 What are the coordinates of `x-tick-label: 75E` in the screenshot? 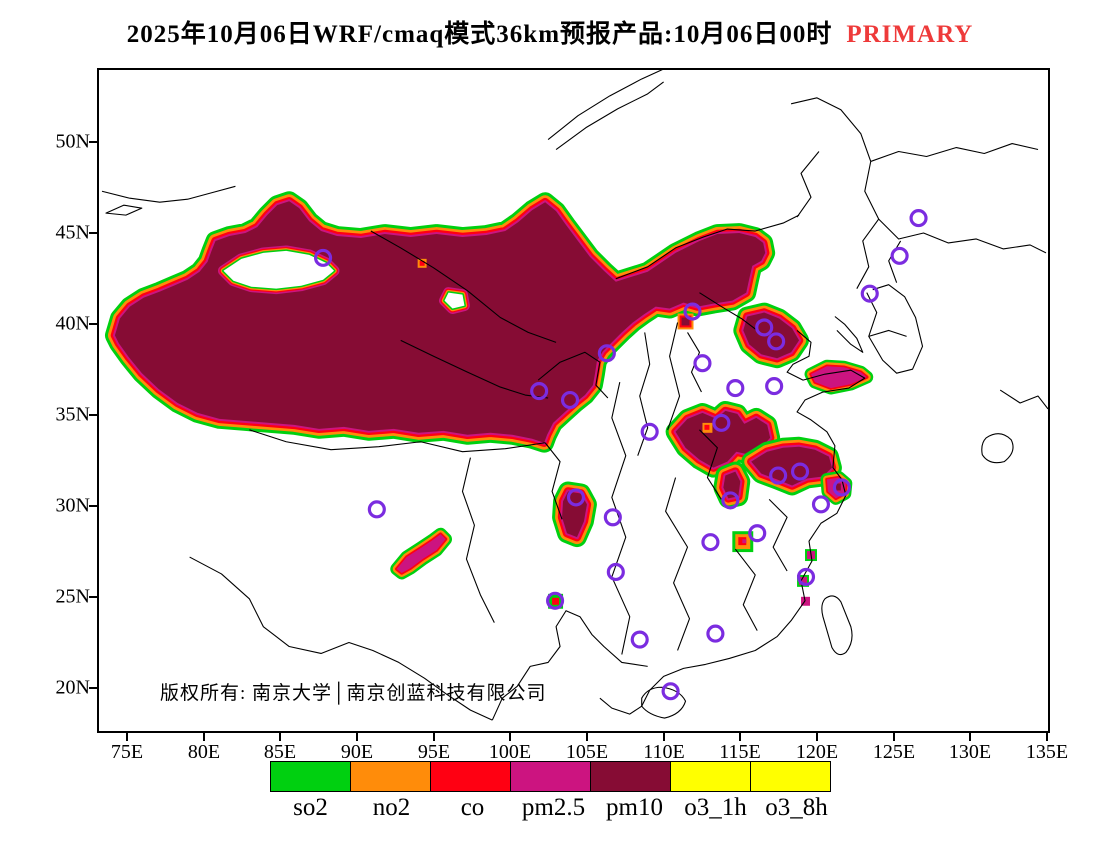 It's located at (127, 752).